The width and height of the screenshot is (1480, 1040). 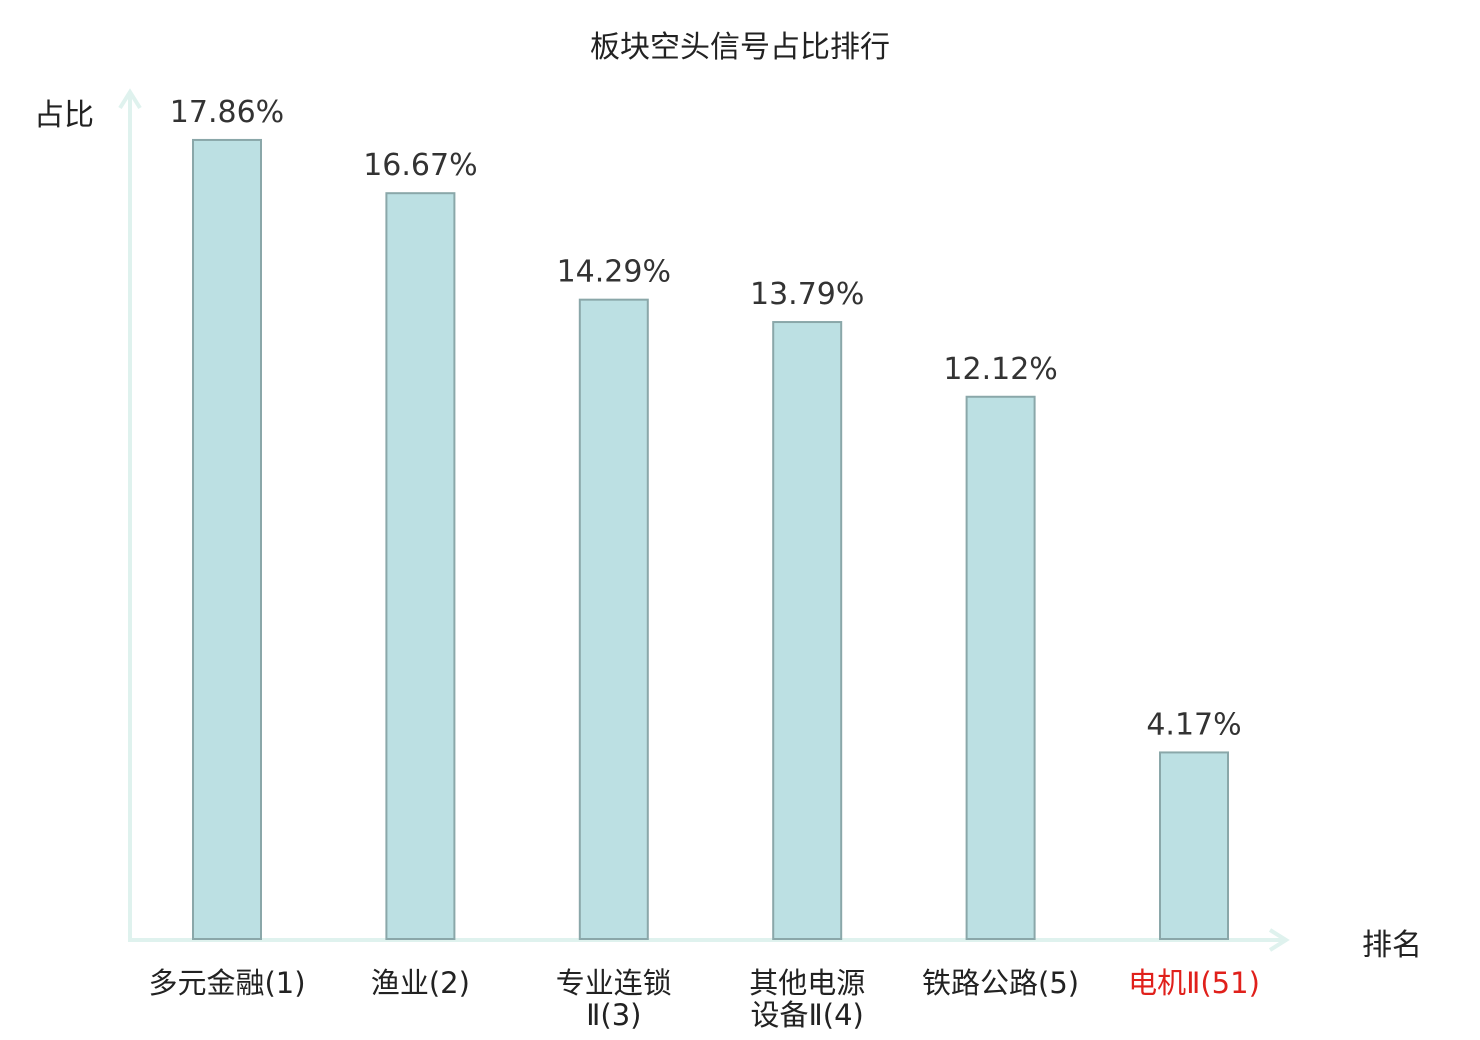 I want to click on category-label: 专业连锁, so click(x=614, y=983).